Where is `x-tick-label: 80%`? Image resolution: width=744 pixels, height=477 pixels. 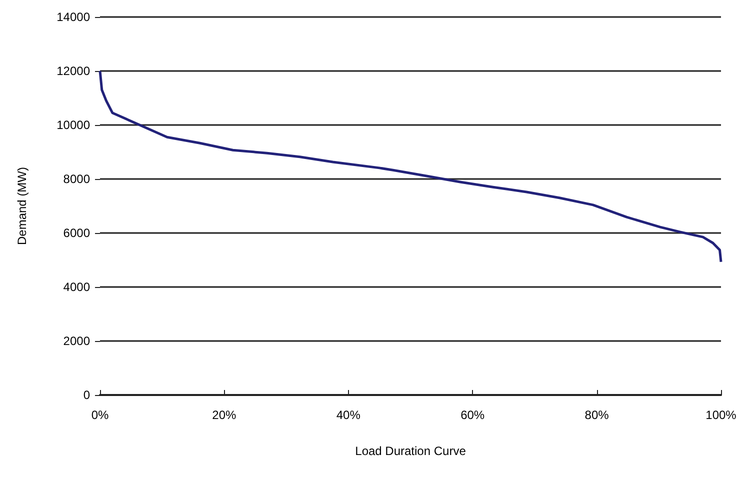 x-tick-label: 80% is located at coordinates (597, 415).